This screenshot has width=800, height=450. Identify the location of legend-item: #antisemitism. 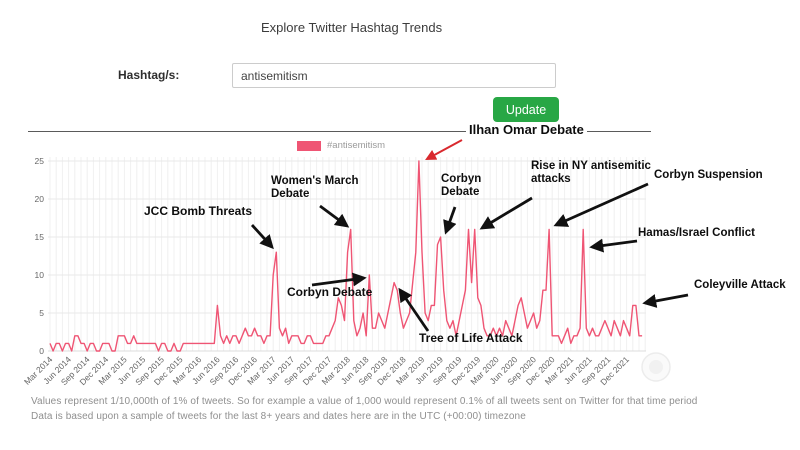
(341, 145).